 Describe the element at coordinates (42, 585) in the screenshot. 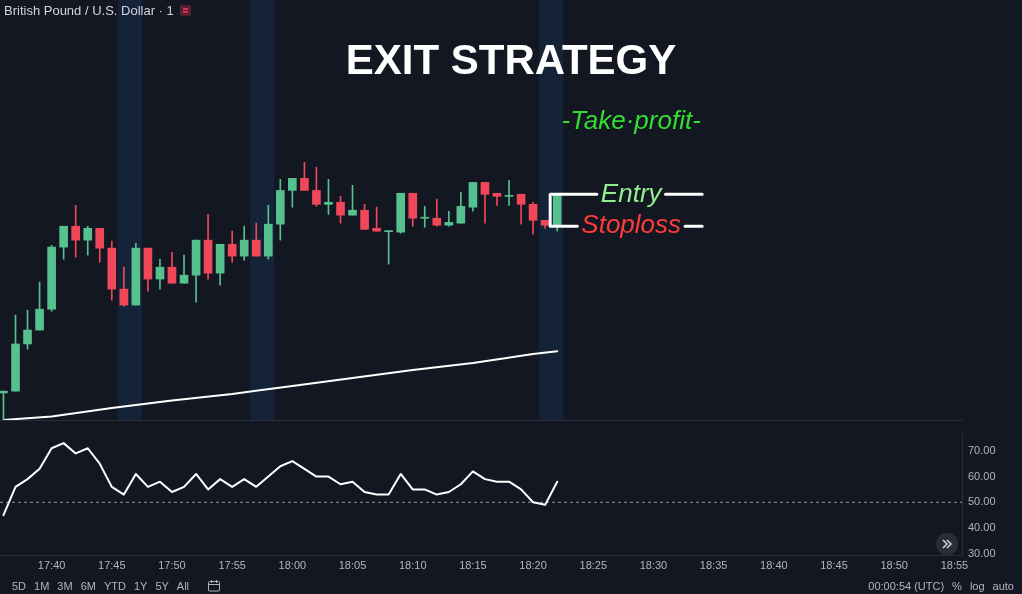

I see `text: 1M` at that location.